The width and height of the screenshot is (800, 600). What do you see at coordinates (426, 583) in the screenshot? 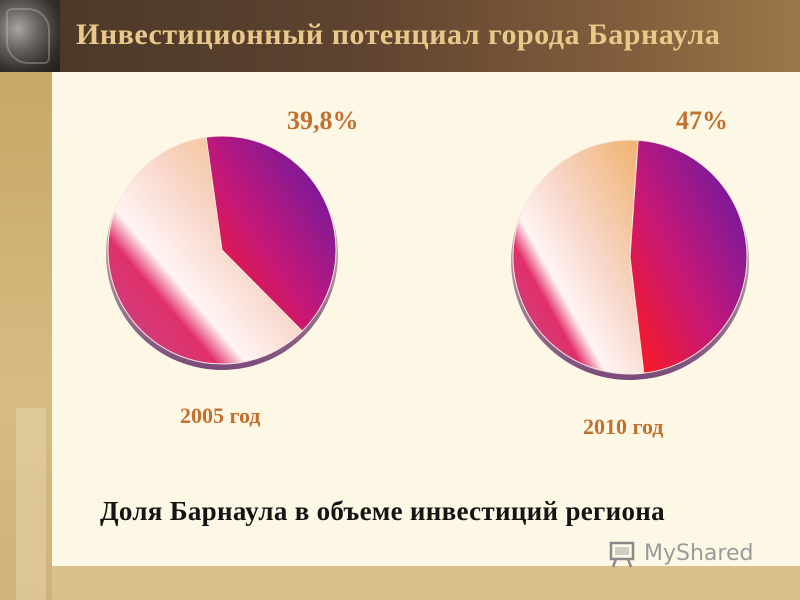
I see `bottom-decor-strip` at bounding box center [426, 583].